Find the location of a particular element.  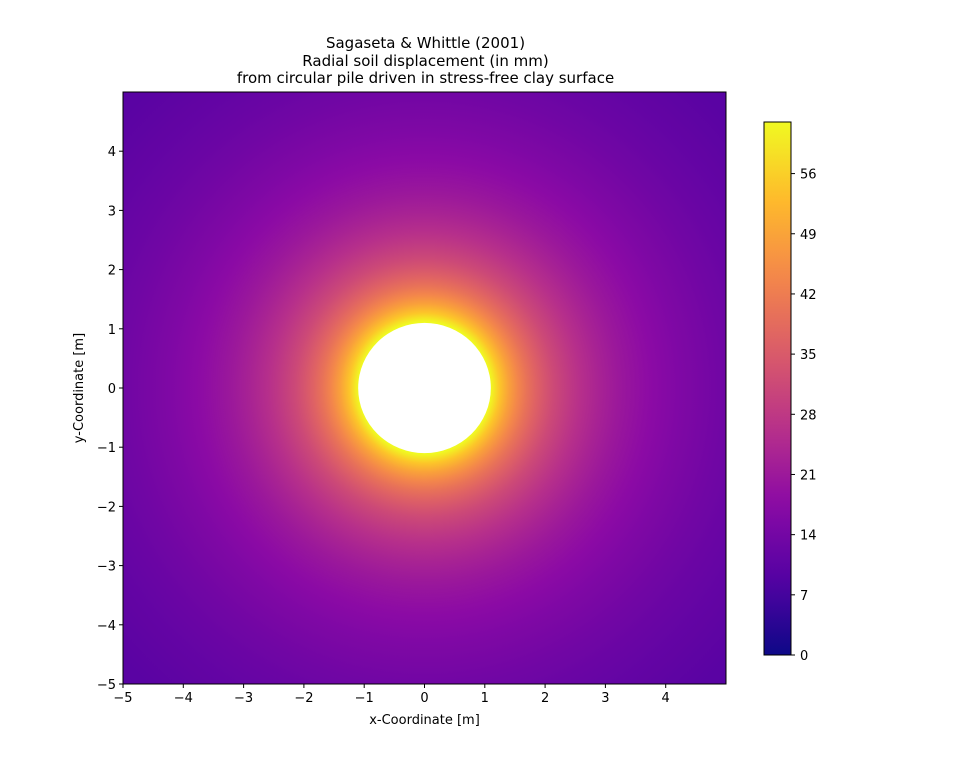

x-tick-label: 1 is located at coordinates (485, 698).